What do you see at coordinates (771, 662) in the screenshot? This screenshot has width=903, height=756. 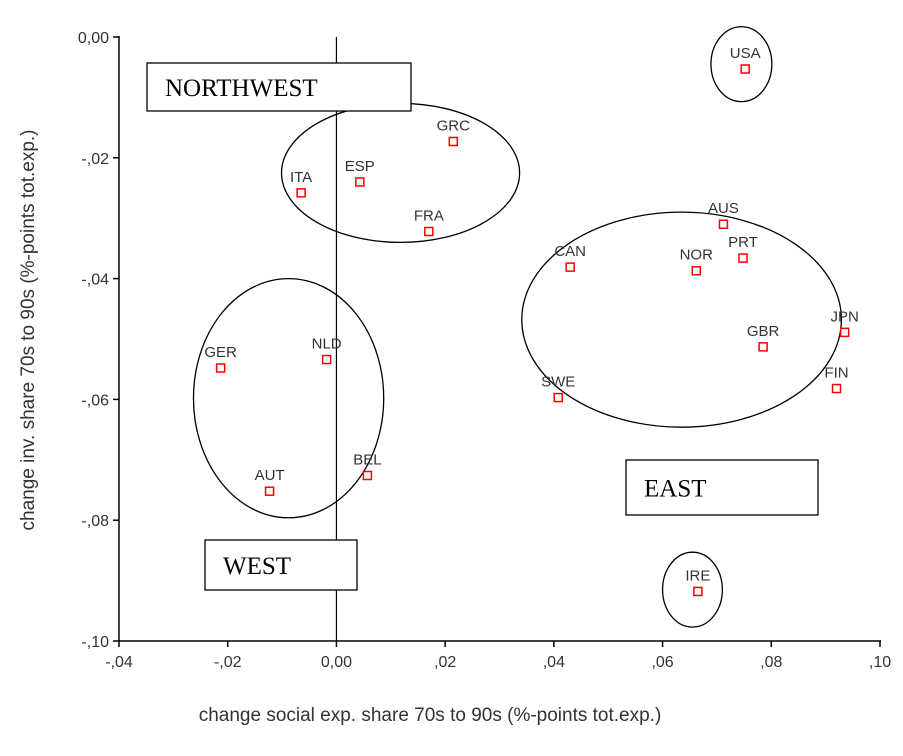 I see `x-tick-label: ,08` at bounding box center [771, 662].